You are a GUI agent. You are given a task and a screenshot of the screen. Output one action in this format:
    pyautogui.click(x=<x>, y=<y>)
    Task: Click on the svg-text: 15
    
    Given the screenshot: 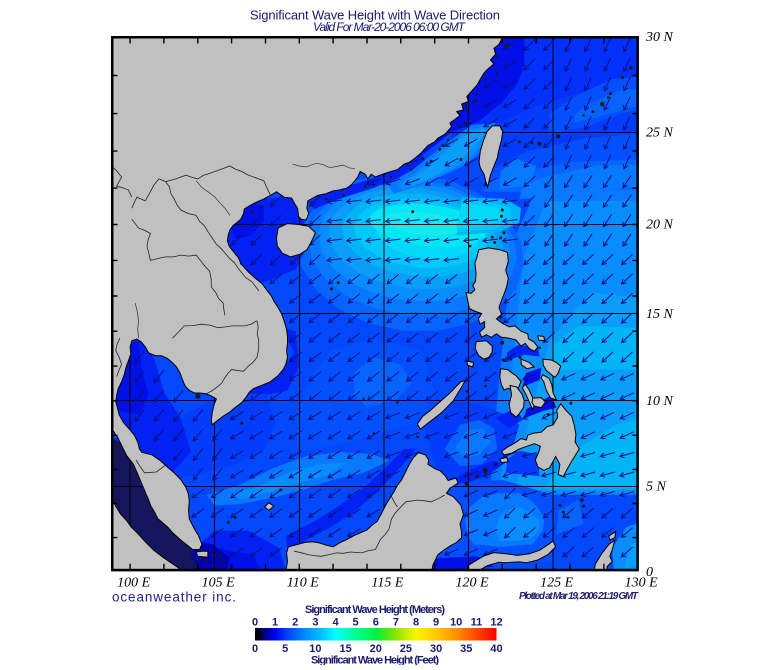 What is the action you would take?
    pyautogui.click(x=345, y=649)
    